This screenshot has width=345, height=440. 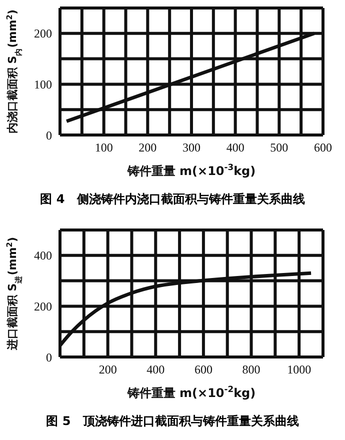 What do you see at coordinates (172, 199) in the screenshot?
I see `text: 图 4 侧浇铸件内浇口截面积与铸件重量关系曲线` at bounding box center [172, 199].